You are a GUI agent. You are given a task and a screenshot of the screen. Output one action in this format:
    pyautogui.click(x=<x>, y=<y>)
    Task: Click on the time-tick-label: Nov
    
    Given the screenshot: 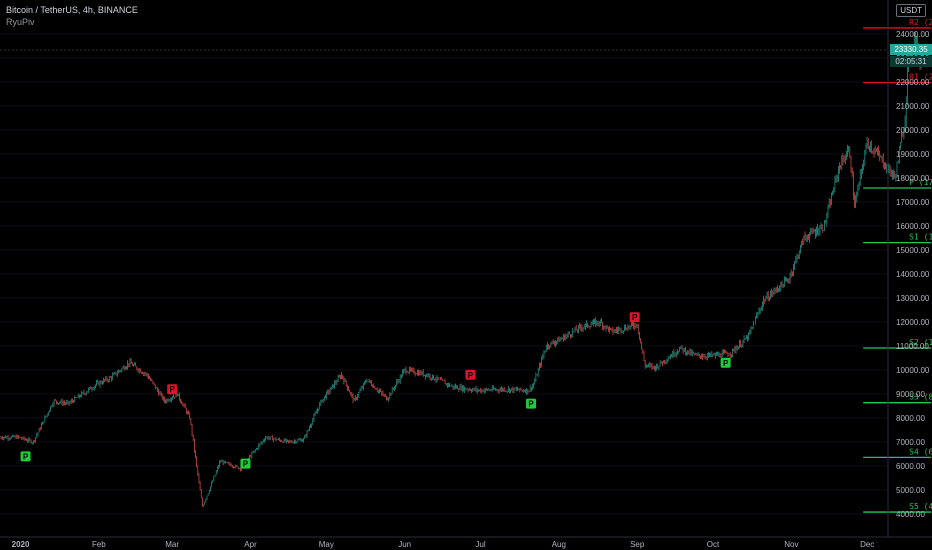 What is the action you would take?
    pyautogui.click(x=791, y=544)
    